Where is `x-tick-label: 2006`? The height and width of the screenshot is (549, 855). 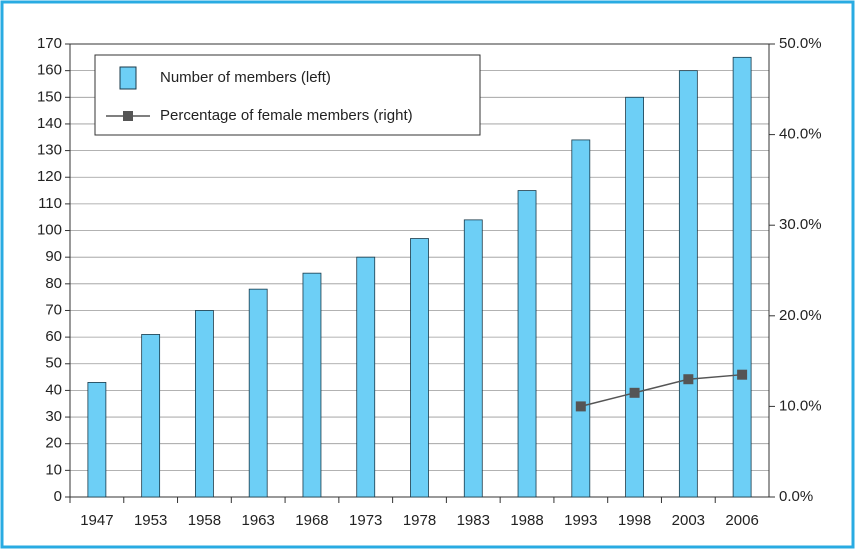 x-tick-label: 2006 is located at coordinates (741, 520).